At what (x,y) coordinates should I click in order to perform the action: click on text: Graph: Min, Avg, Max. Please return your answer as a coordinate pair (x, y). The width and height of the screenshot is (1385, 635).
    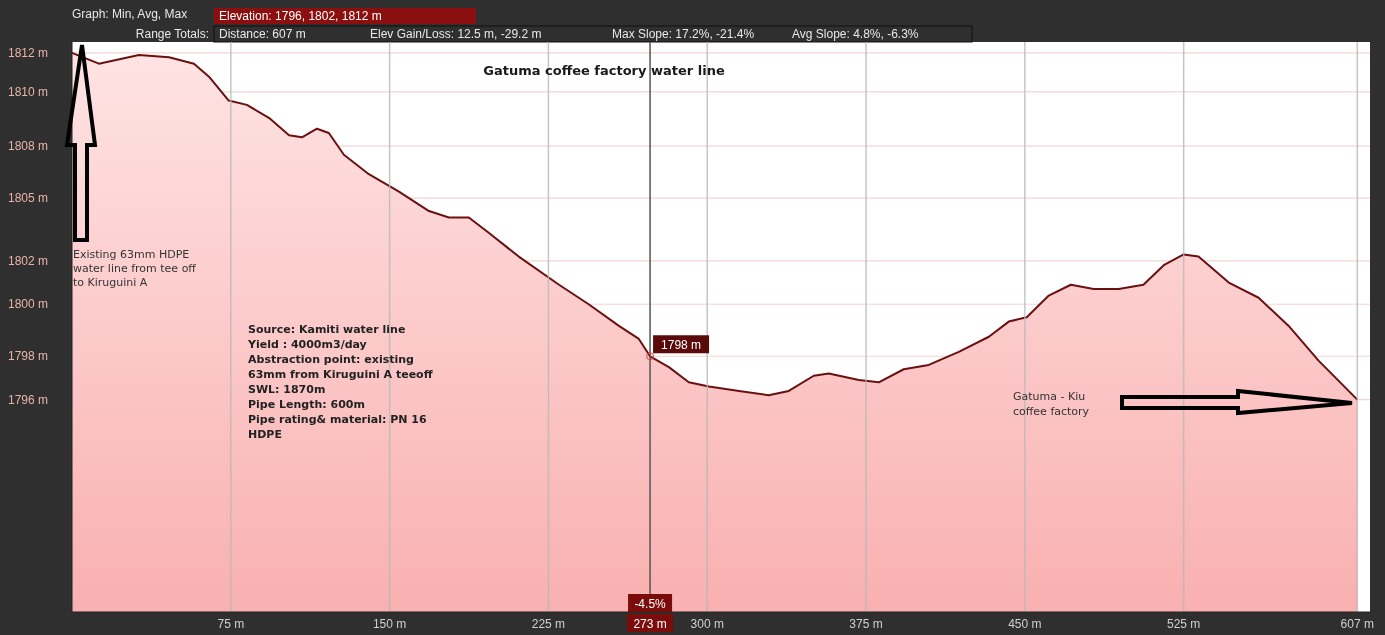
    Looking at the image, I should click on (130, 14).